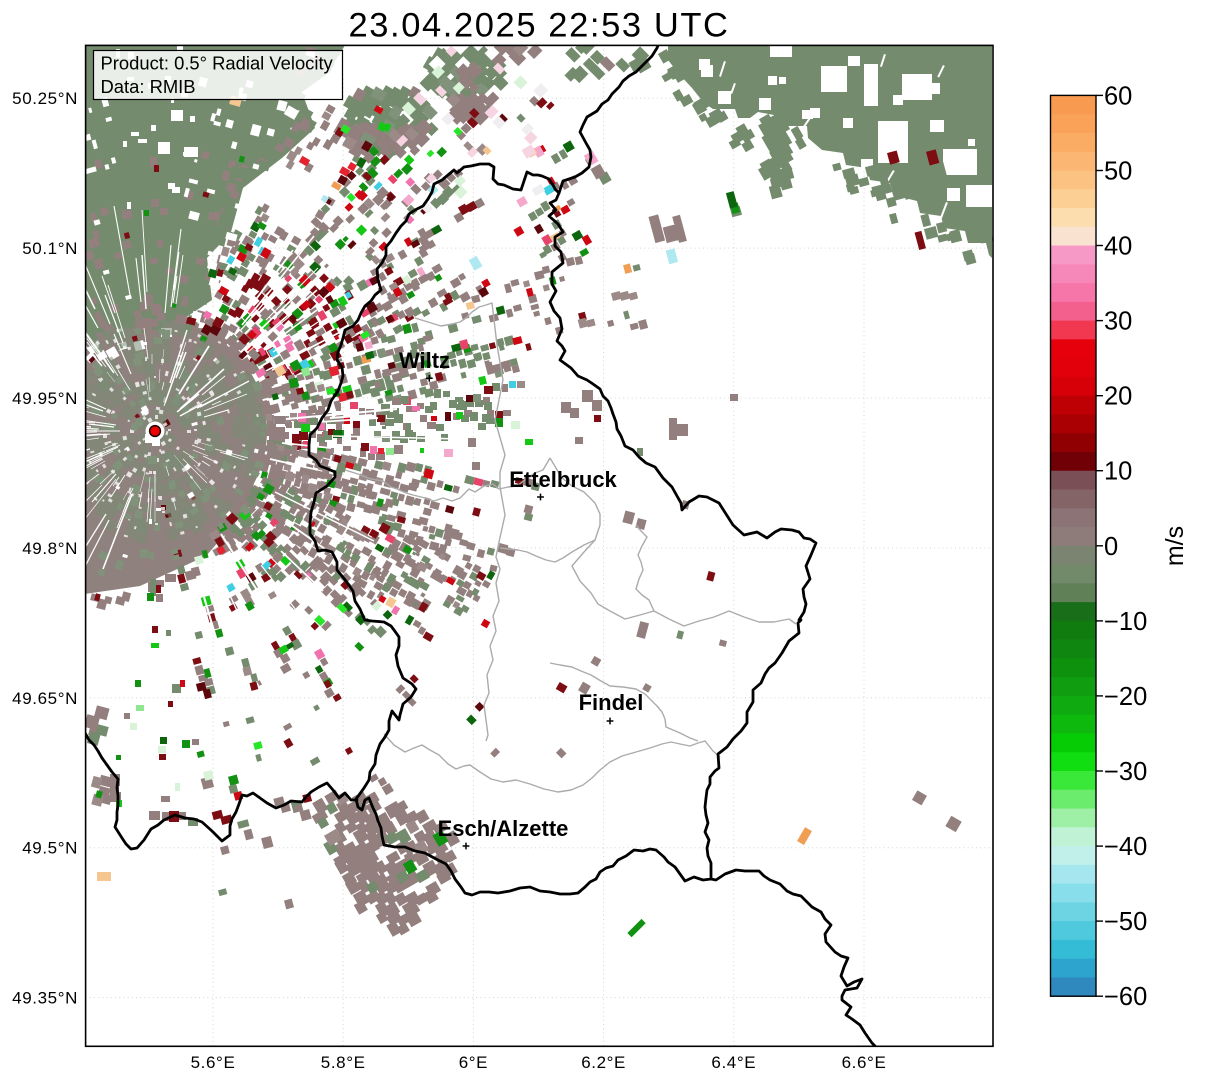 This screenshot has width=1207, height=1081. Describe the element at coordinates (1118, 172) in the screenshot. I see `svg-text: 50` at that location.